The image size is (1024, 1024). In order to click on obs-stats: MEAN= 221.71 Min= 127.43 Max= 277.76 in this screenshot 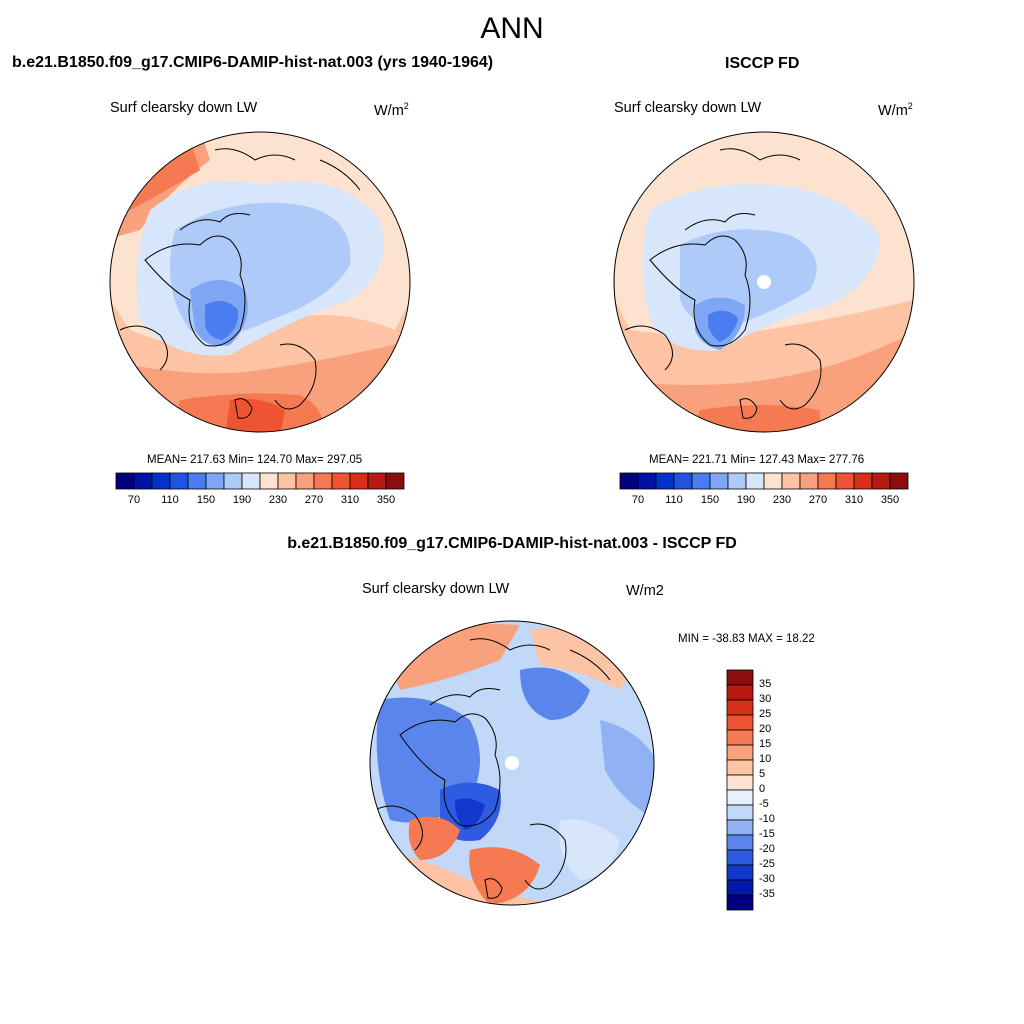, I will do `click(757, 460)`.